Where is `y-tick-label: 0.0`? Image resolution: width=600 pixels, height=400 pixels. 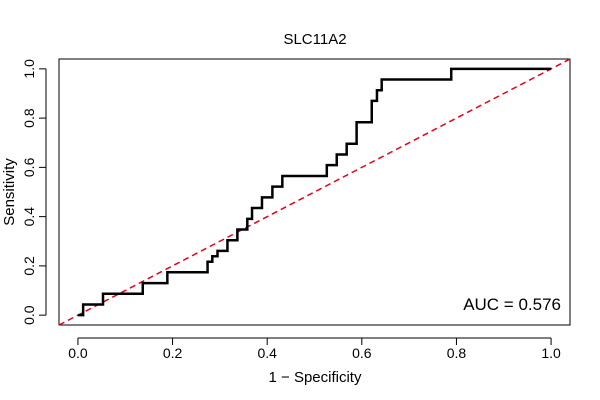
y-tick-label: 0.0 is located at coordinates (29, 315).